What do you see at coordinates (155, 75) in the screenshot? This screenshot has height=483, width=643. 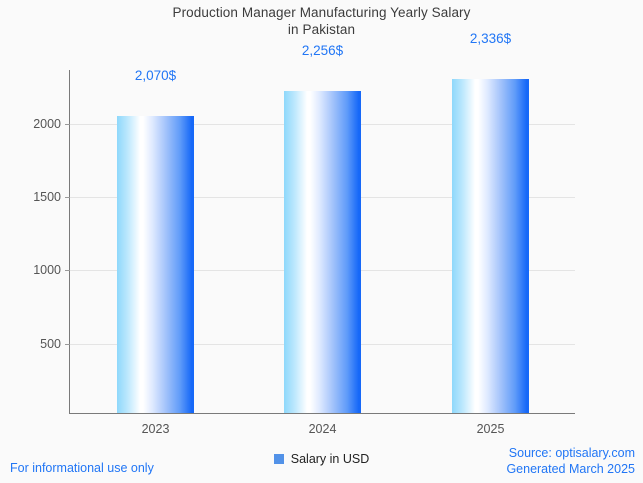 I see `bar-value-2023: 2,070$` at bounding box center [155, 75].